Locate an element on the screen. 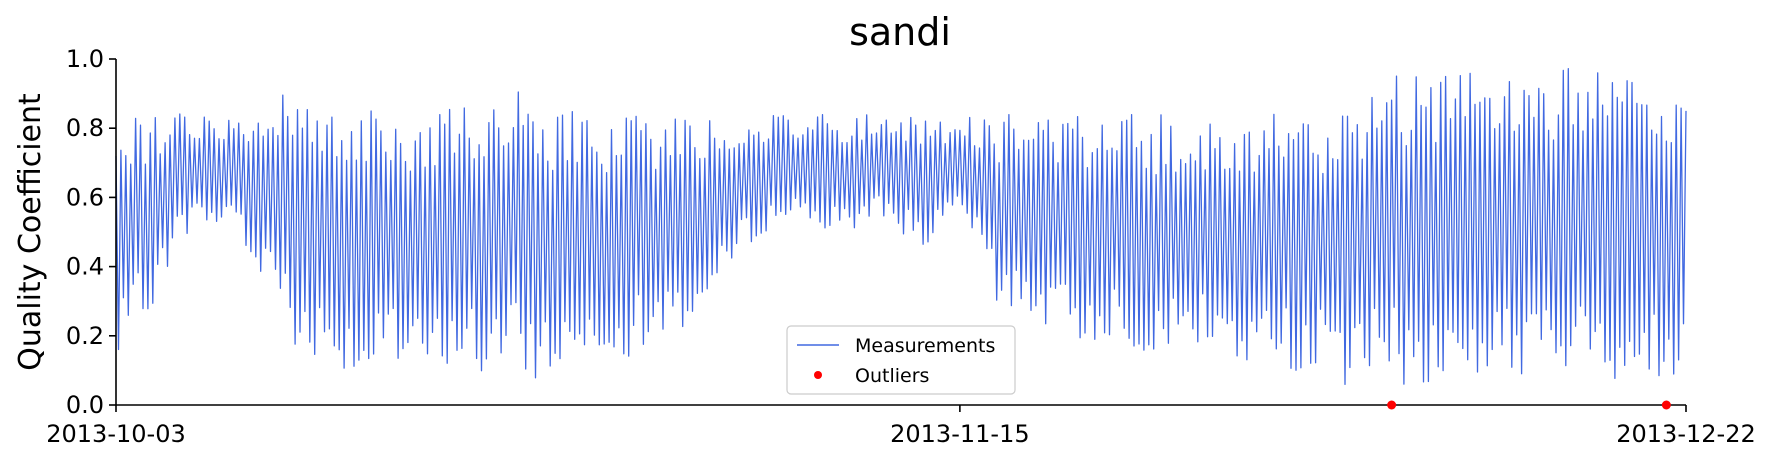 Image resolution: width=1782 pixels, height=462 pixels. legend-measurements-label: Measurements is located at coordinates (925, 346).